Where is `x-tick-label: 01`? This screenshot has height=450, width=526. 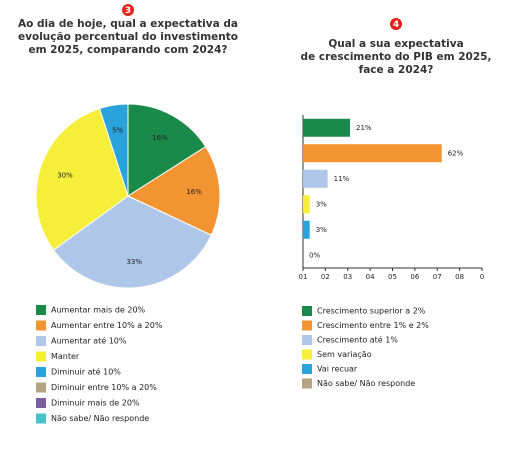
x-tick-label: 01 is located at coordinates (303, 277).